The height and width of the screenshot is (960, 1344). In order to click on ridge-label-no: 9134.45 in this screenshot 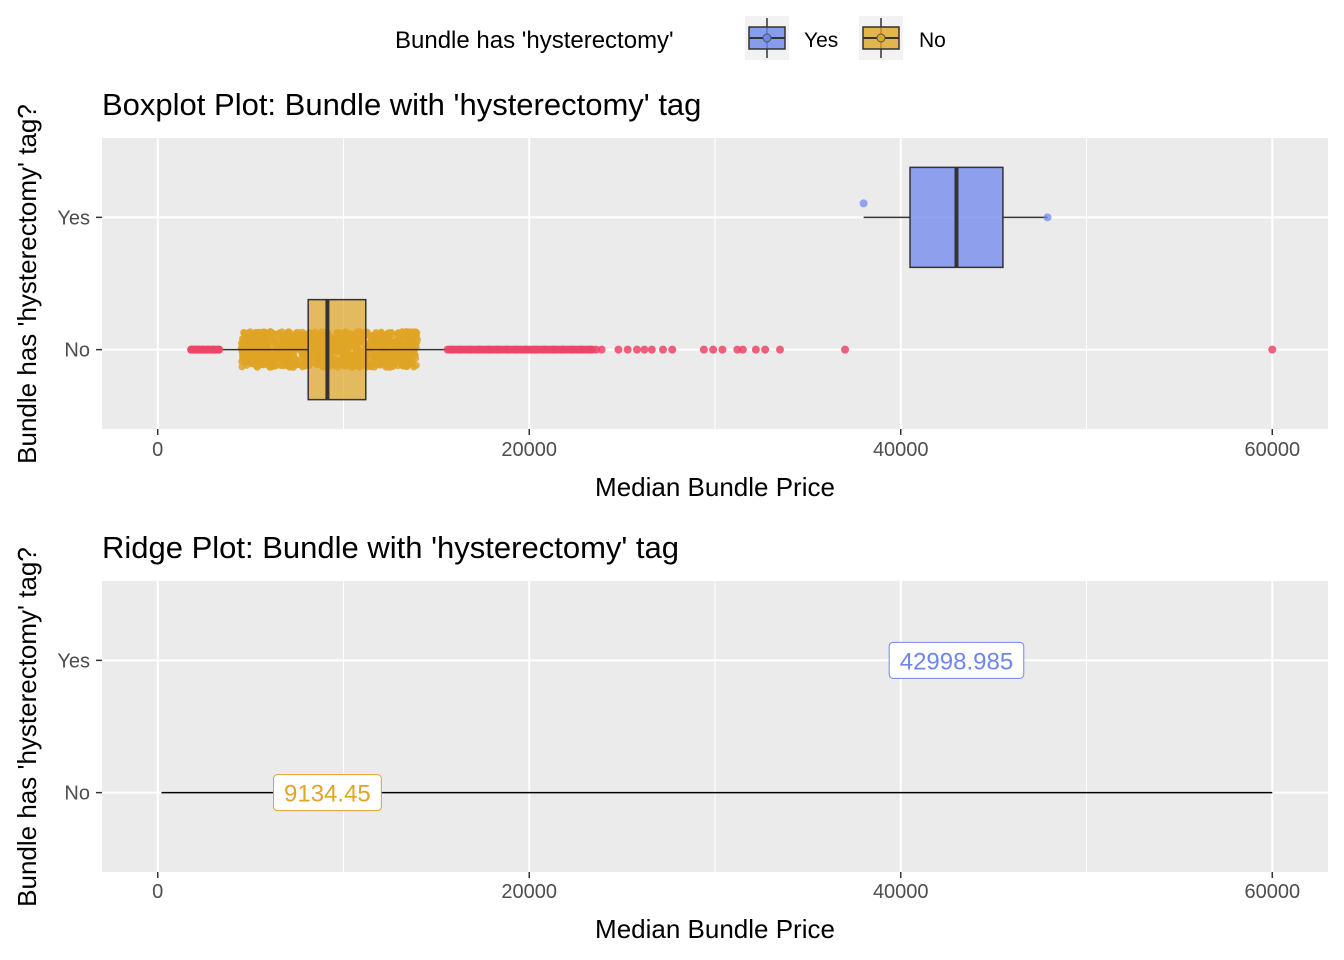, I will do `click(327, 794)`.